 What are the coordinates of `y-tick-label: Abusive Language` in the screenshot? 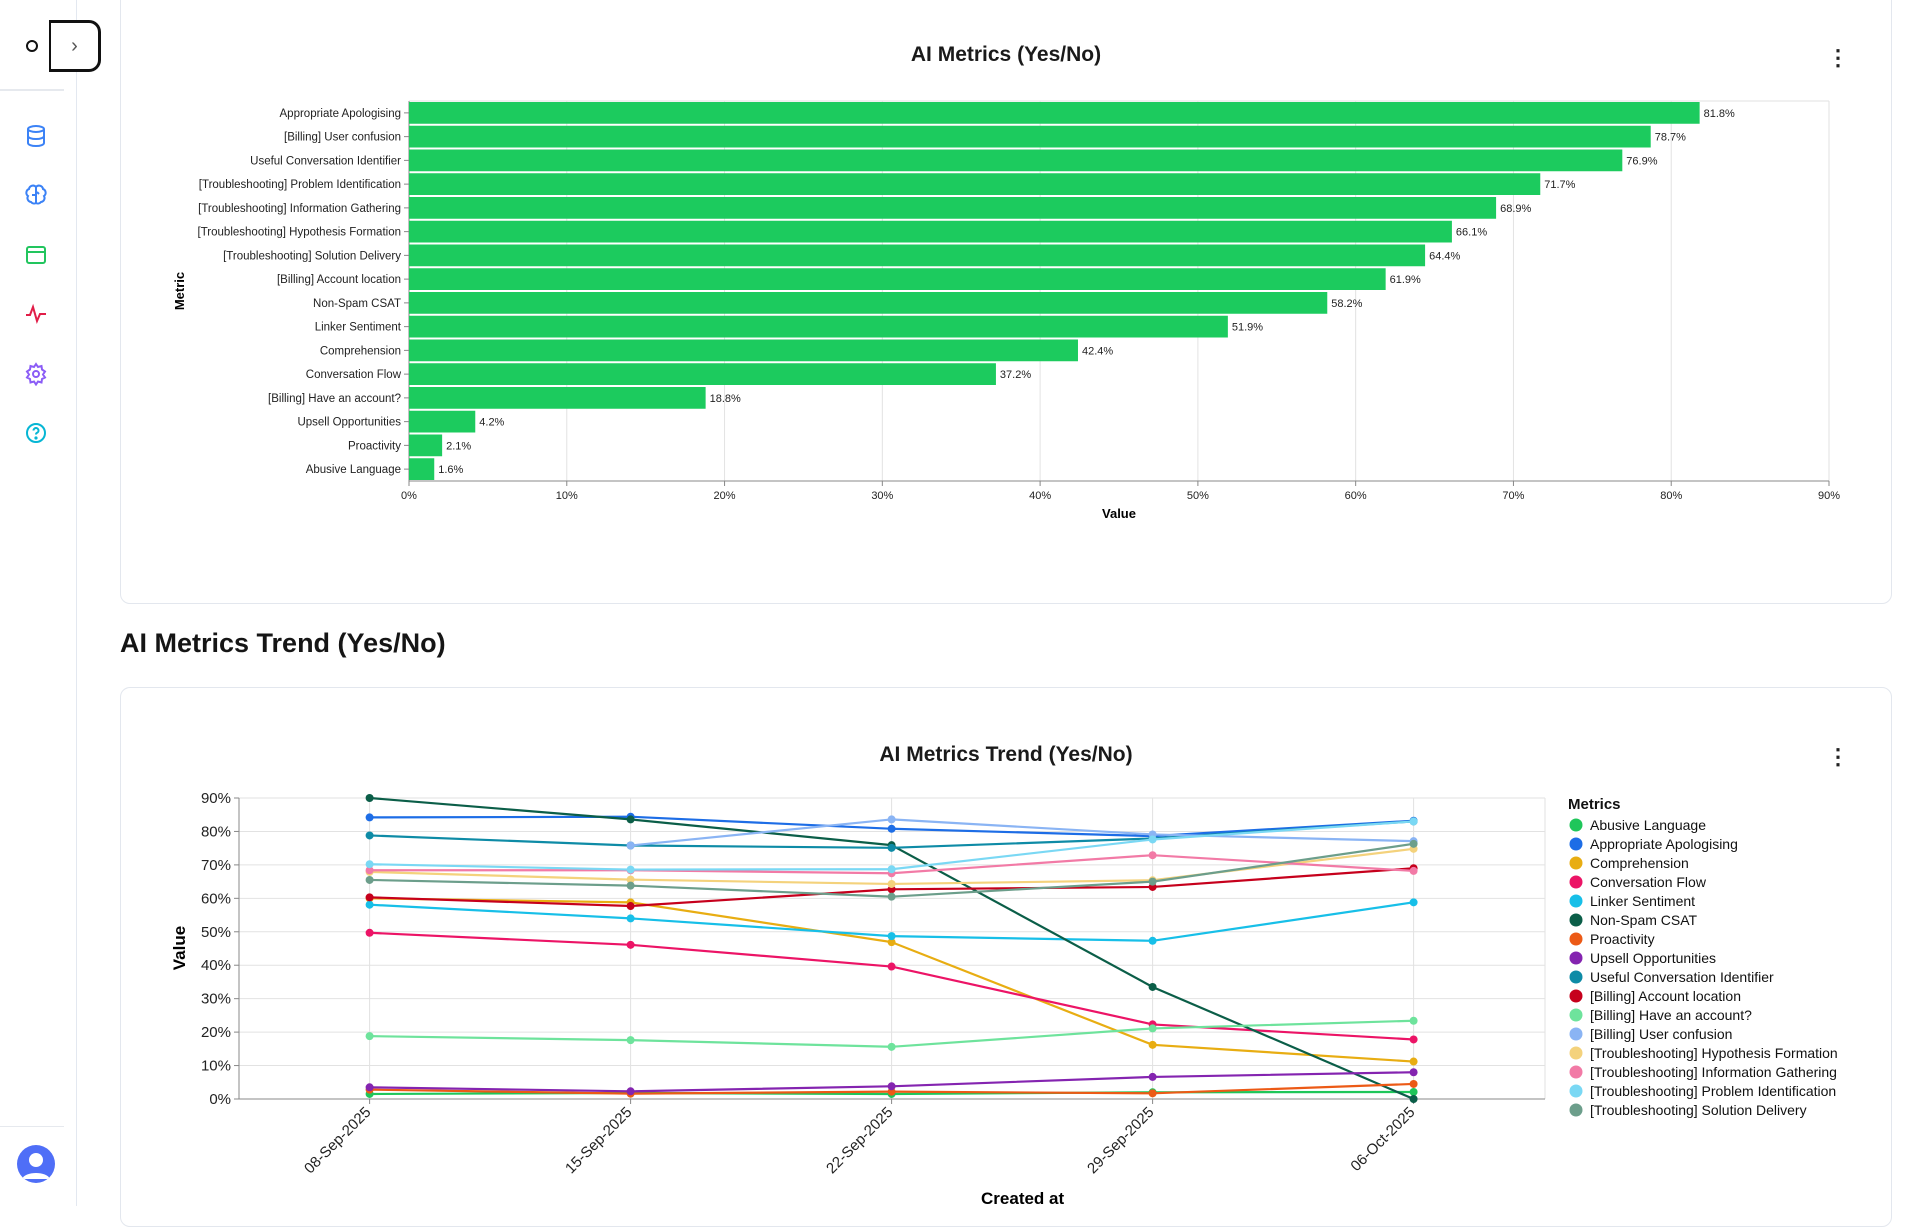 It's located at (353, 470).